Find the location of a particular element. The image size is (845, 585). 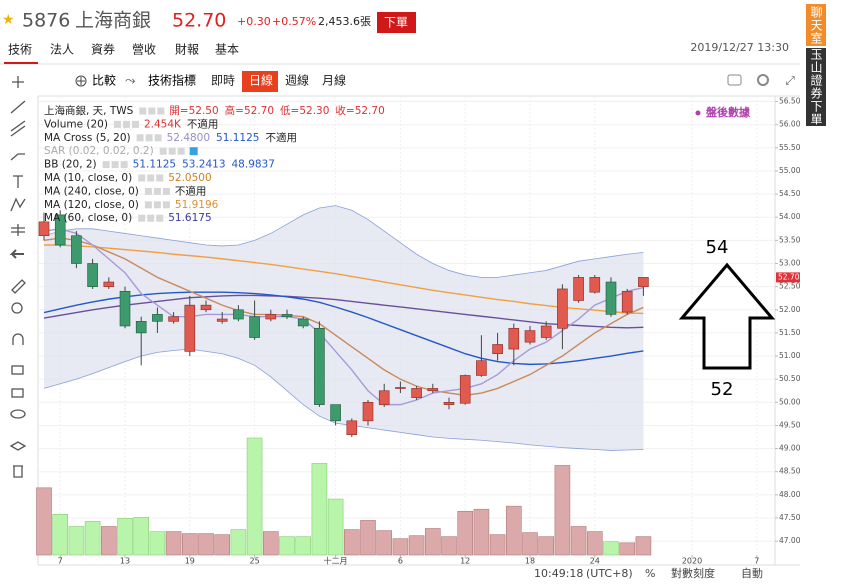

visibility-tool is located at coordinates (18, 414).